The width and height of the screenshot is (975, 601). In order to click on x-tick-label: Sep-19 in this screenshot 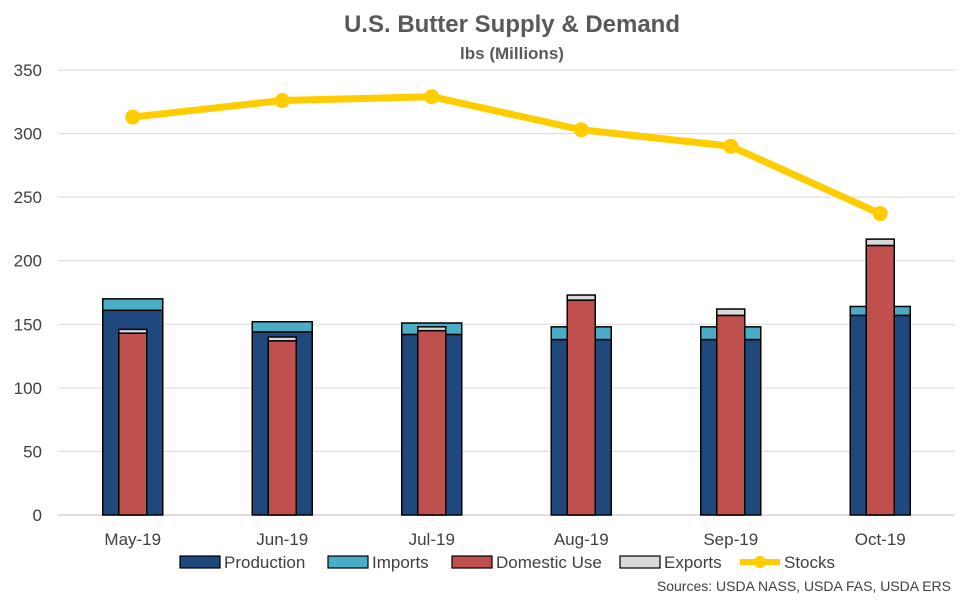, I will do `click(730, 539)`.